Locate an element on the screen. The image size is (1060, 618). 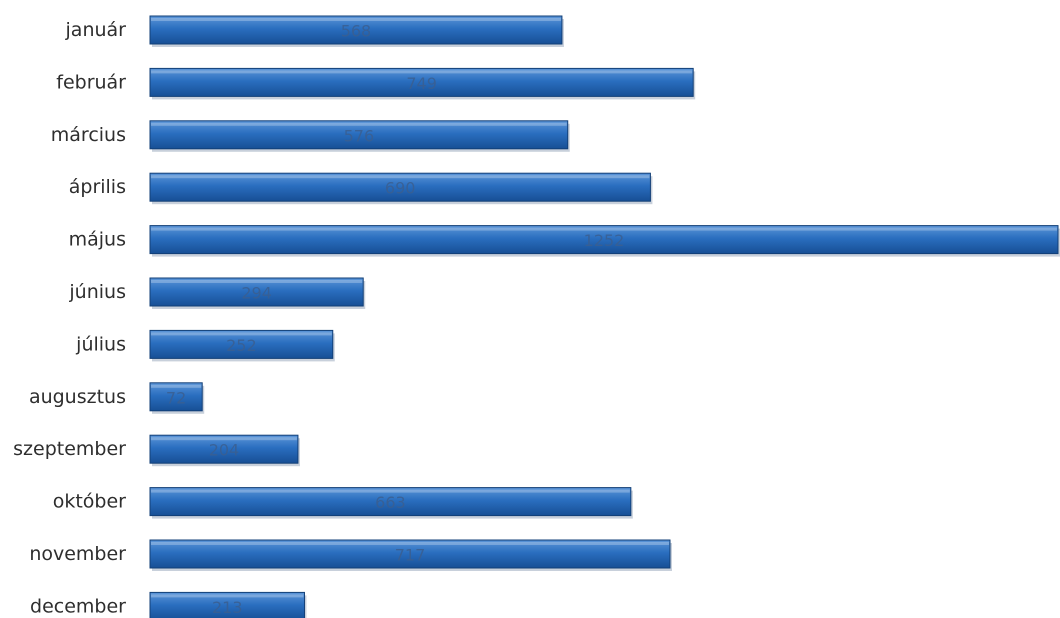
value-label: 213 is located at coordinates (227, 607).